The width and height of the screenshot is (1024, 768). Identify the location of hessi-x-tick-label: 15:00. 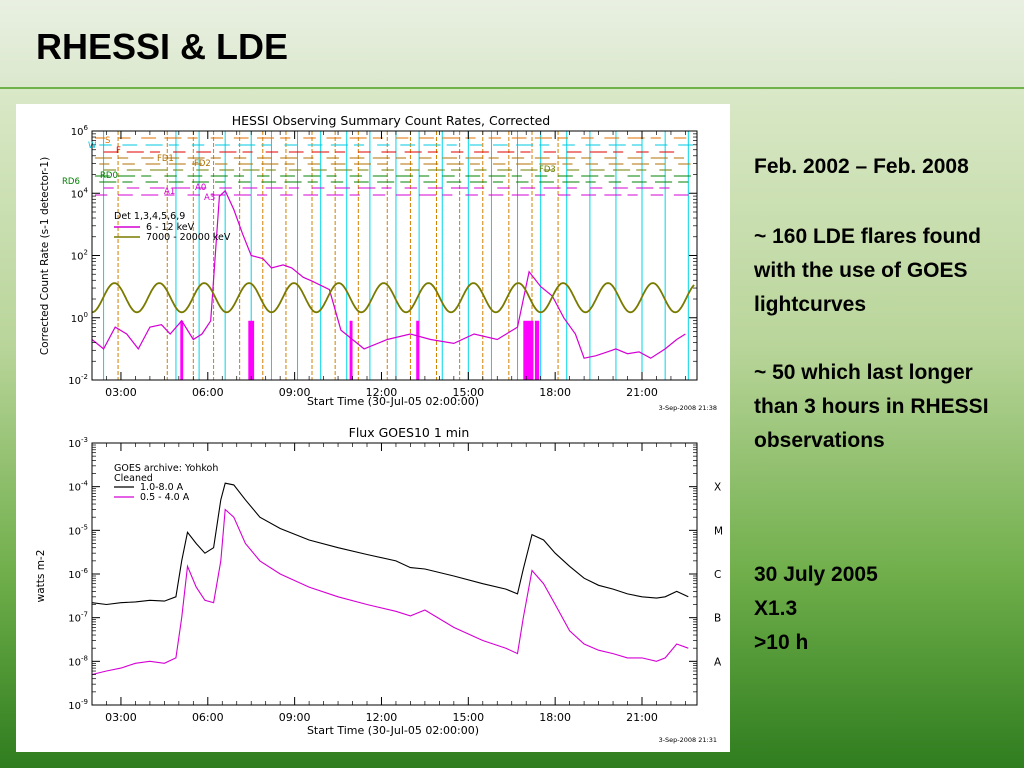
(468, 392).